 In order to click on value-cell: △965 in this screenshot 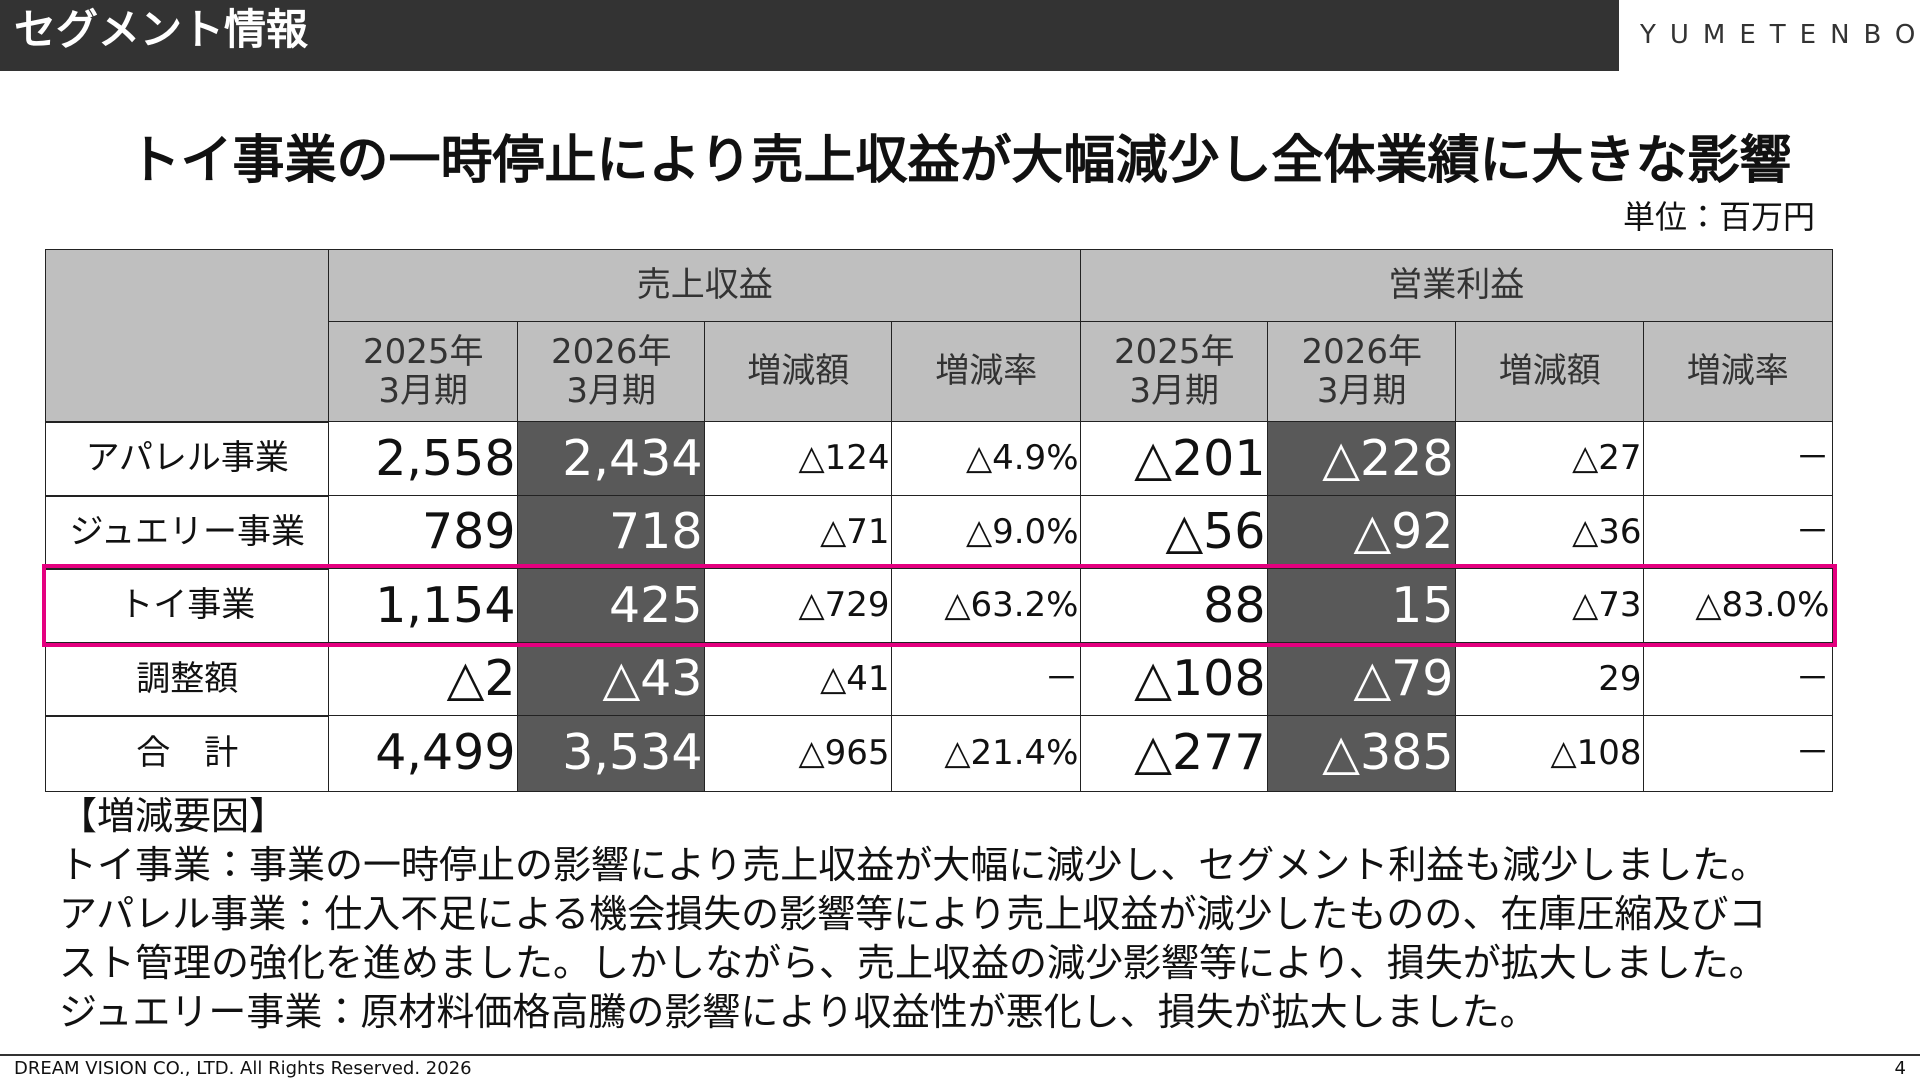, I will do `click(798, 753)`.